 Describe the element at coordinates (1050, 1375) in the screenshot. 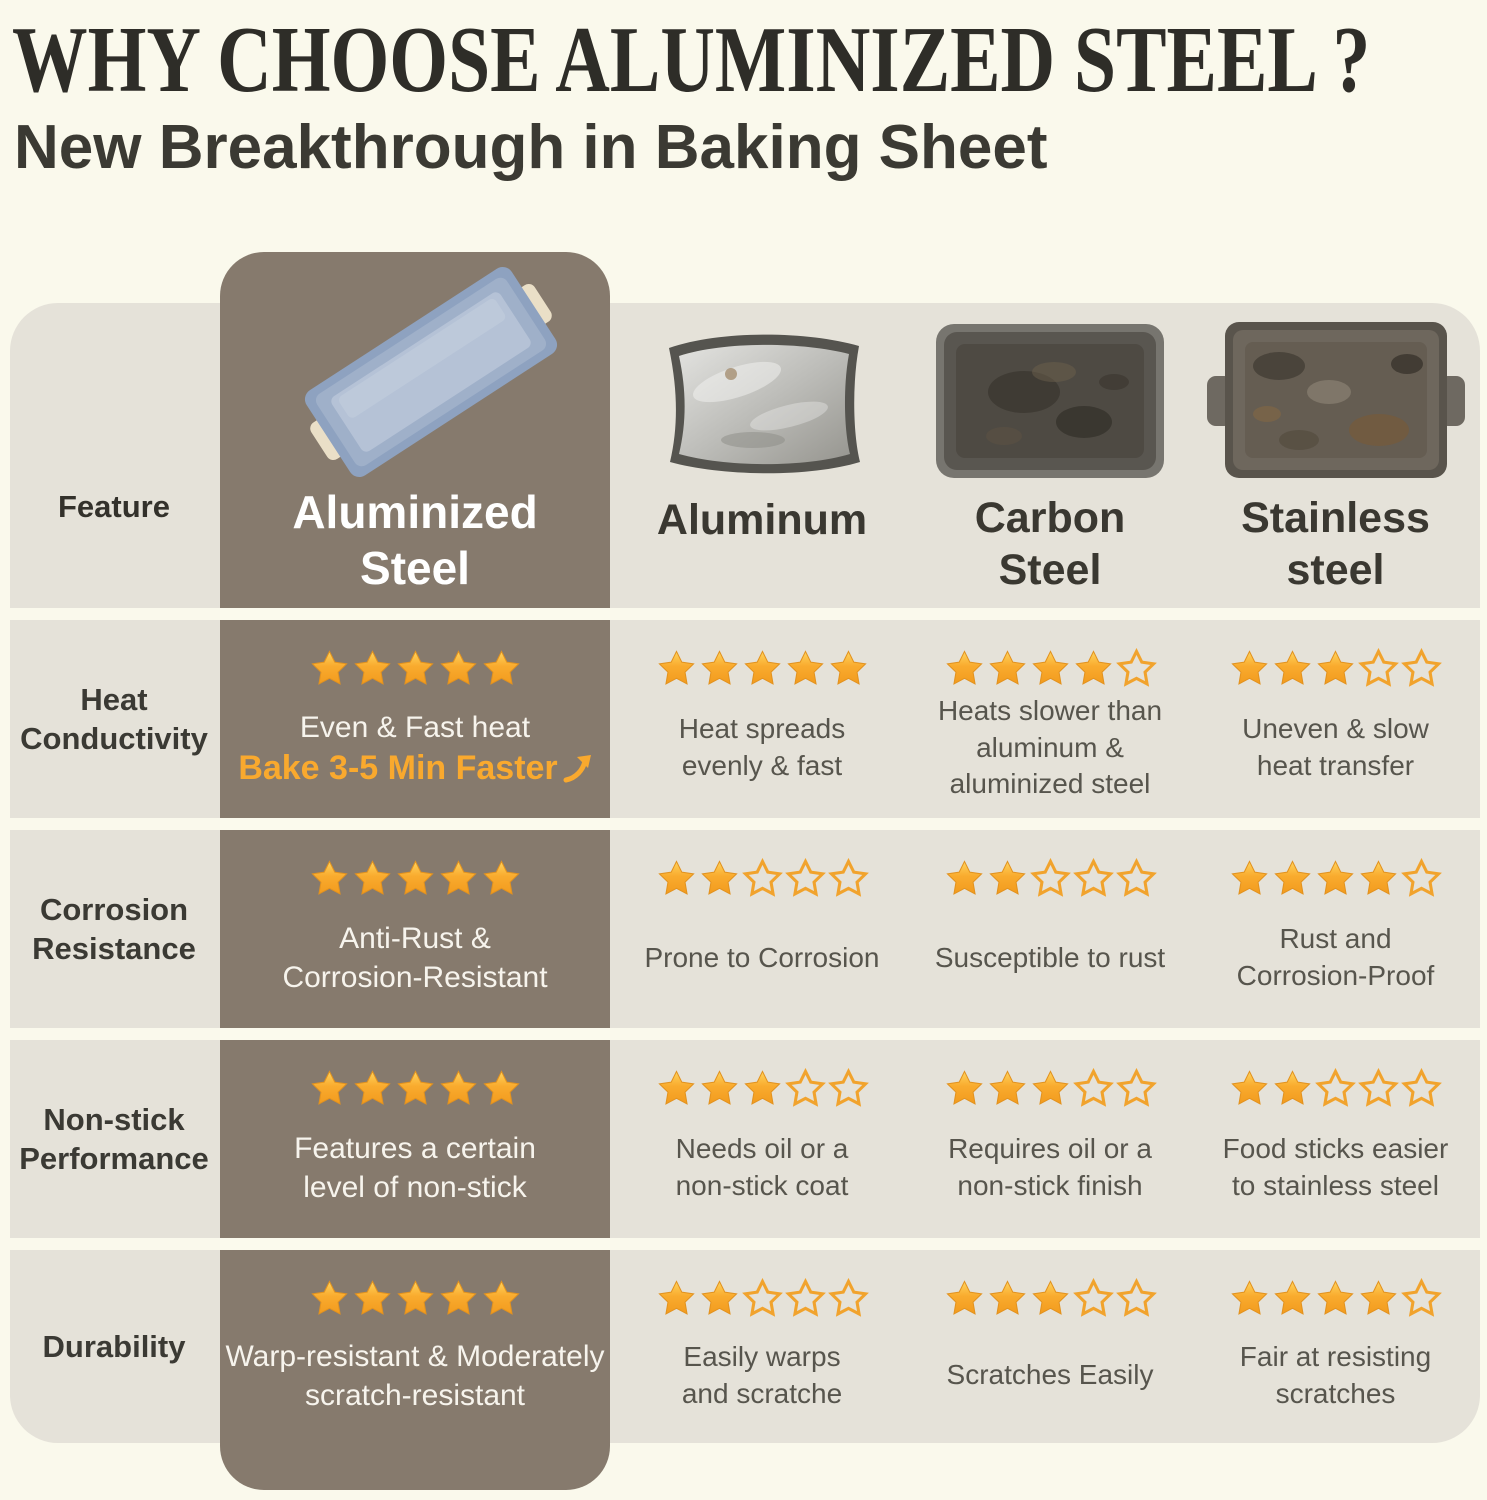

I see `cell-text: Scratches Easily` at that location.